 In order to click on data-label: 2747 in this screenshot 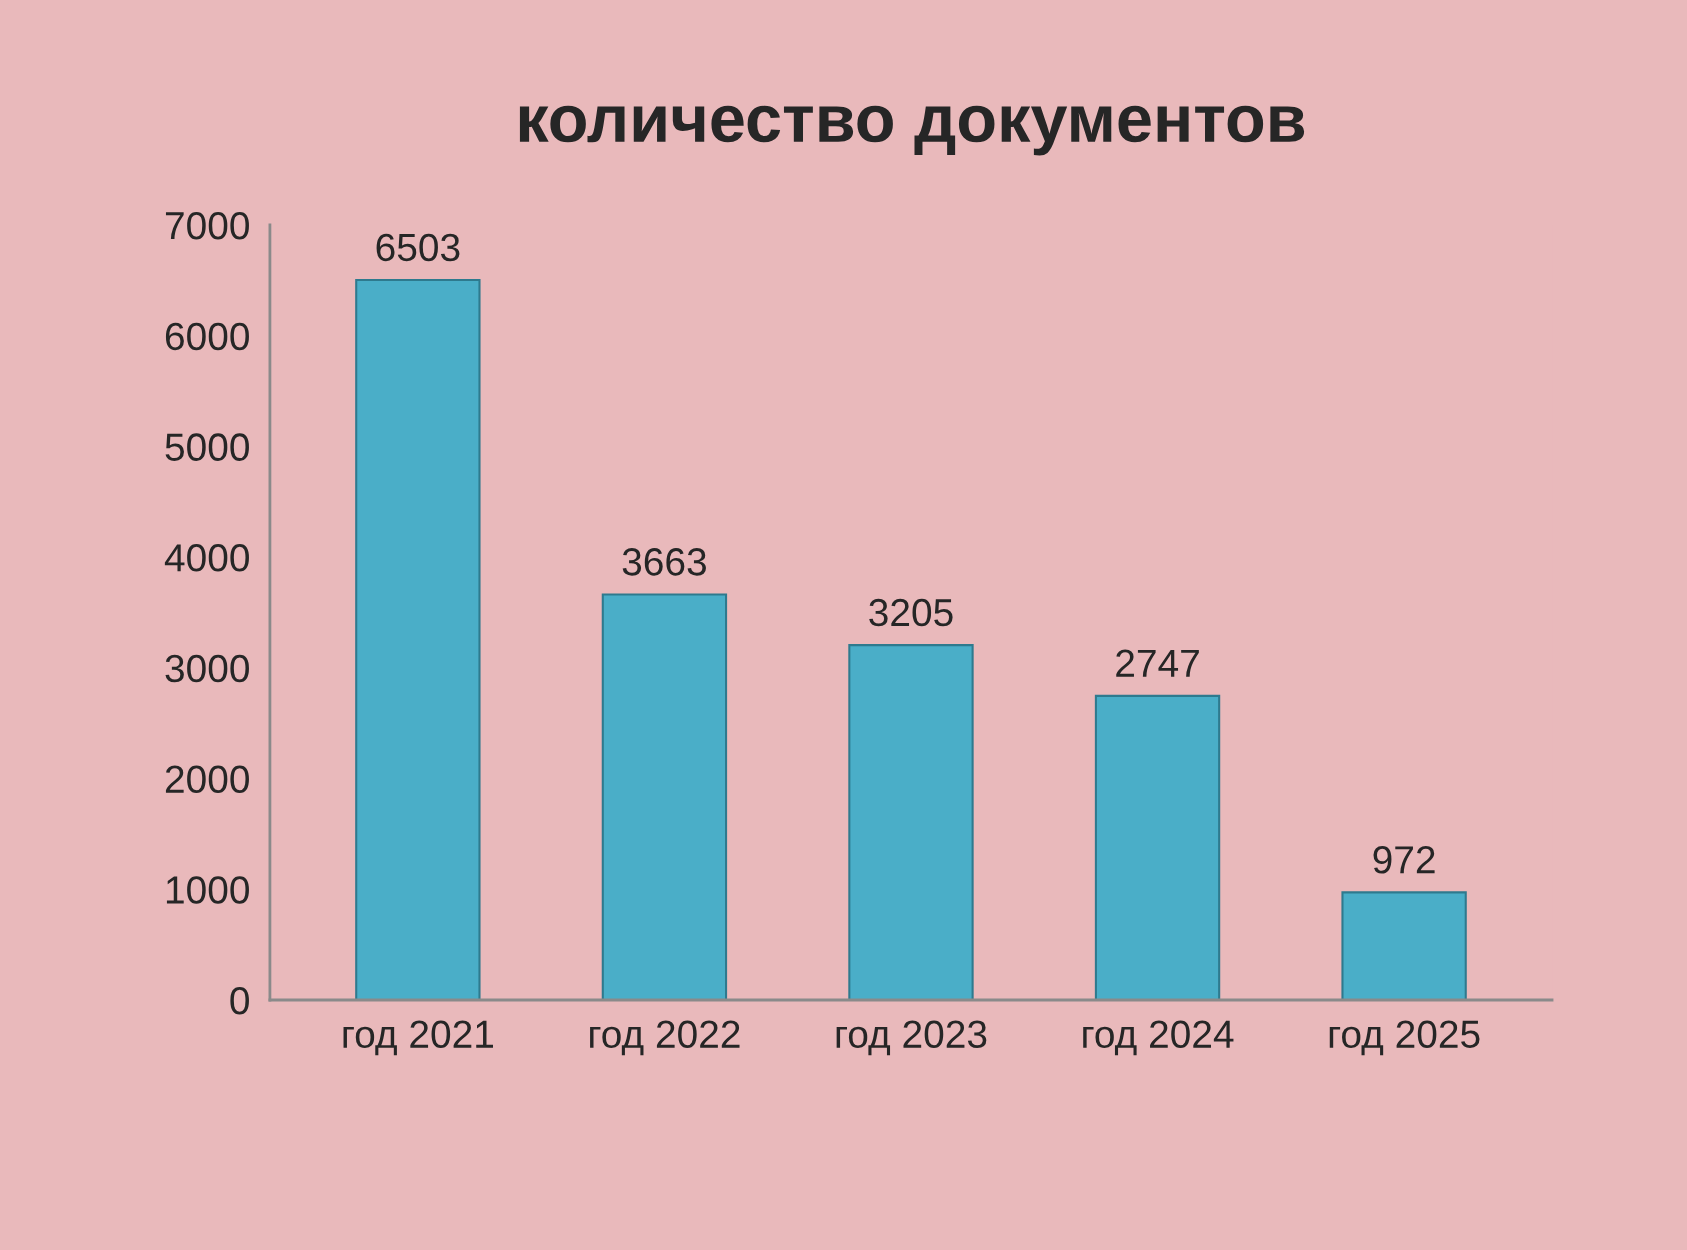, I will do `click(1157, 663)`.